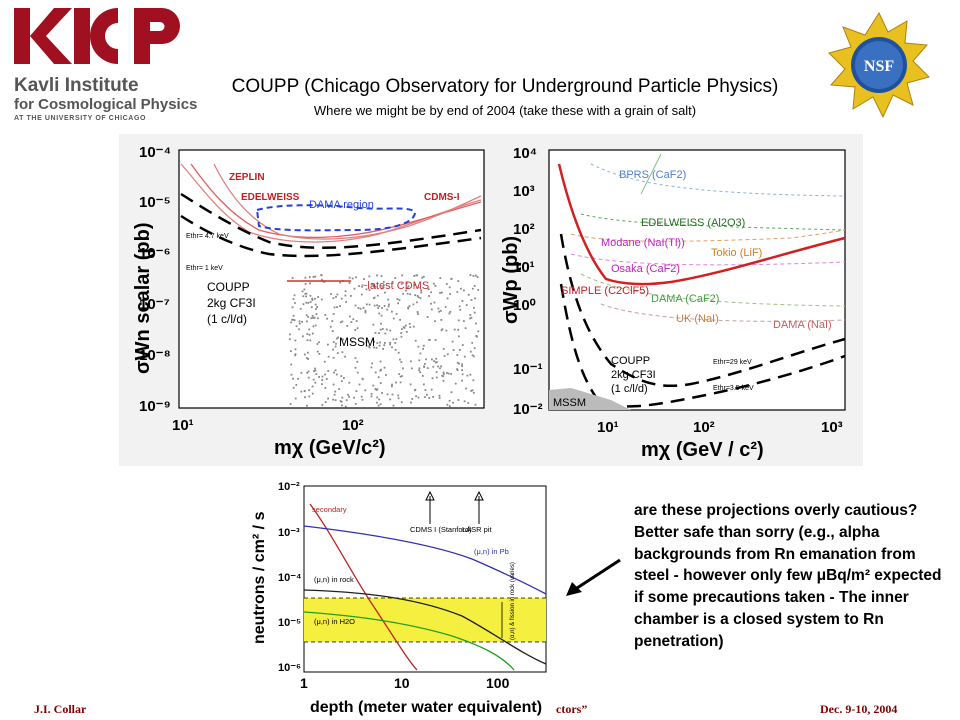  What do you see at coordinates (331, 221) in the screenshot?
I see `coupp-curve-high` at bounding box center [331, 221].